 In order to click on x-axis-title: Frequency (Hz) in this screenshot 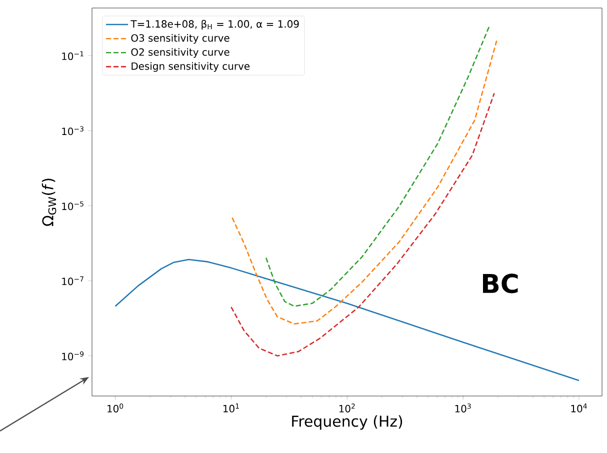, I will do `click(347, 422)`.